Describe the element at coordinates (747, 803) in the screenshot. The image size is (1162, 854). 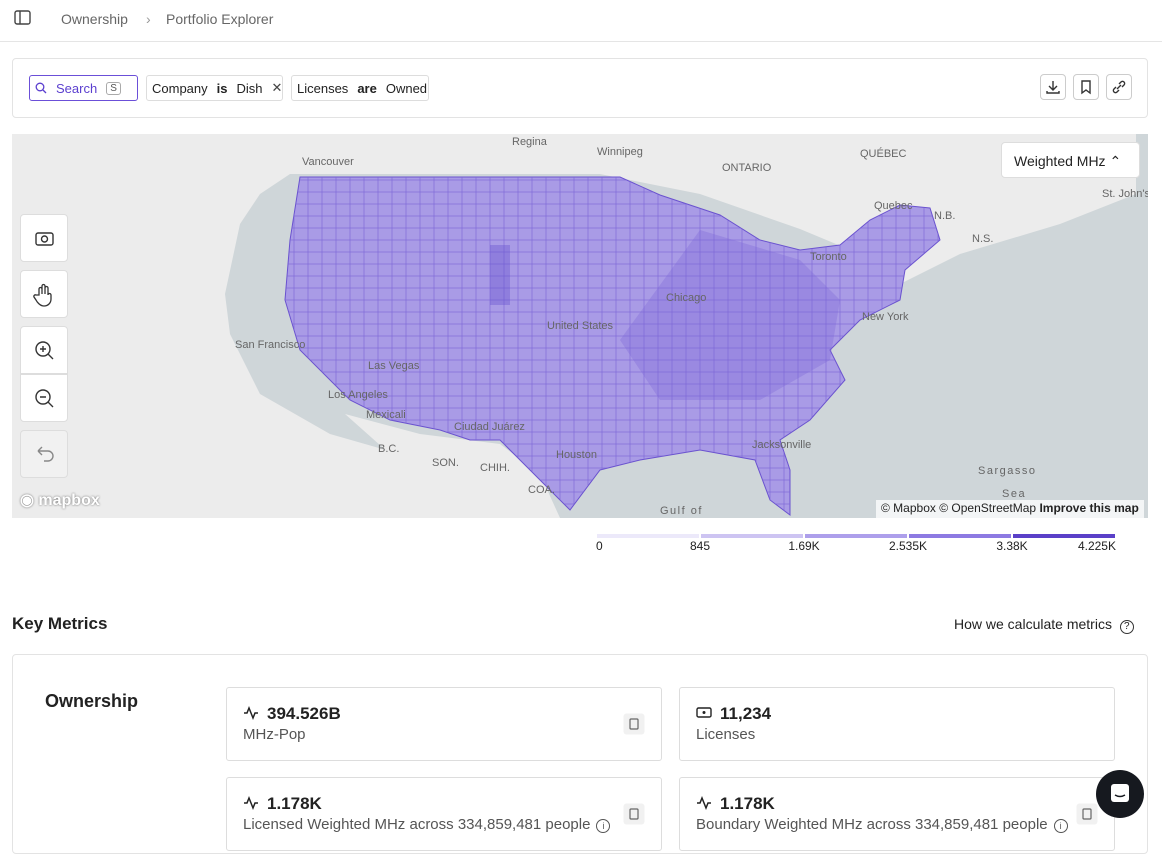
I see `metric-value: 1.178K` at that location.